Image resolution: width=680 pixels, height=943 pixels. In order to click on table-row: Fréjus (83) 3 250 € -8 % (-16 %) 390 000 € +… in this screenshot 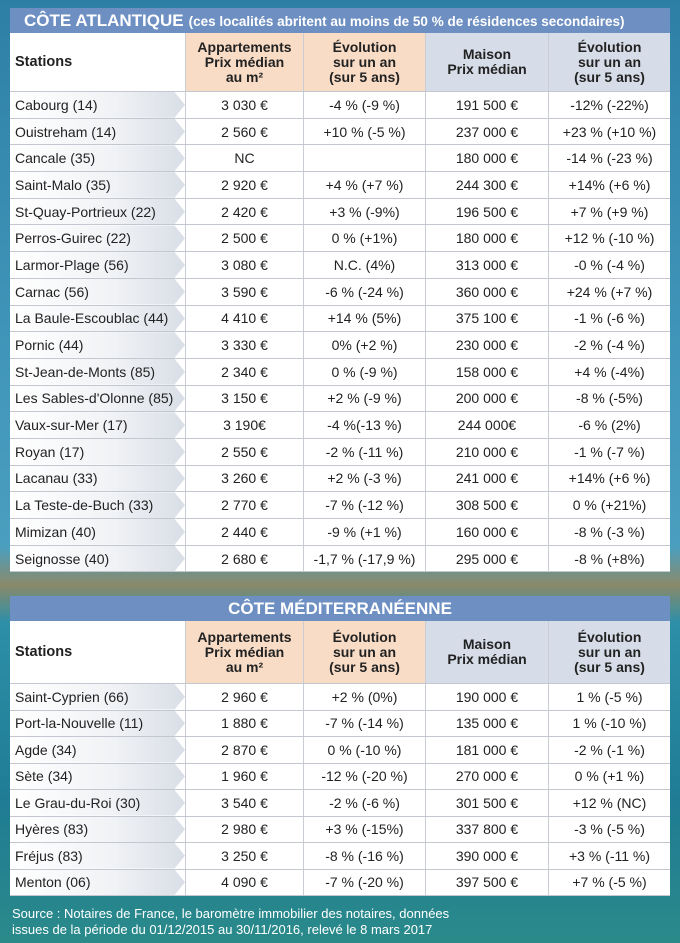, I will do `click(340, 856)`.